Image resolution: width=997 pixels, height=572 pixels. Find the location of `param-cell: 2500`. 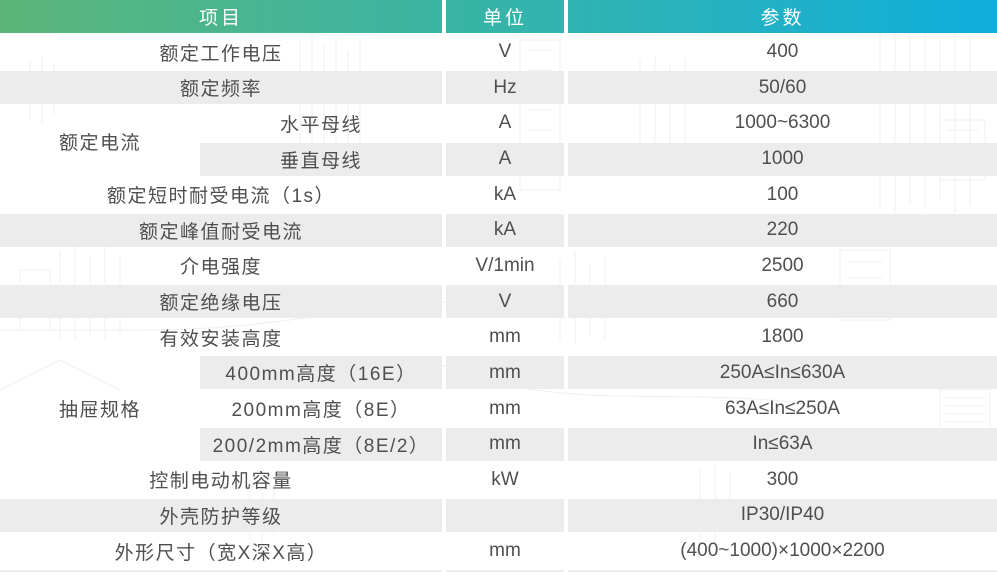

param-cell: 2500 is located at coordinates (782, 265).